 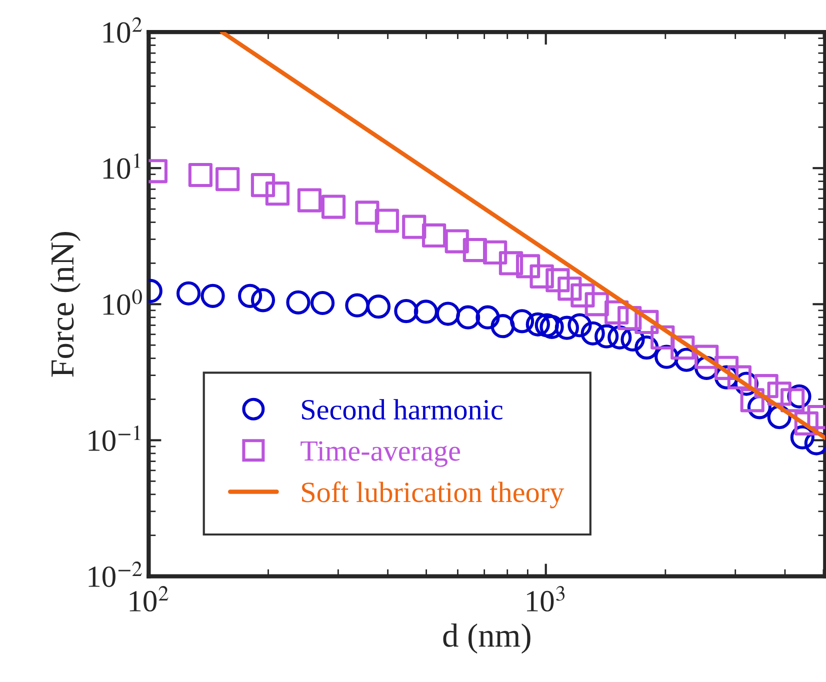 What do you see at coordinates (380, 454) in the screenshot?
I see `legend-label: Time-average` at bounding box center [380, 454].